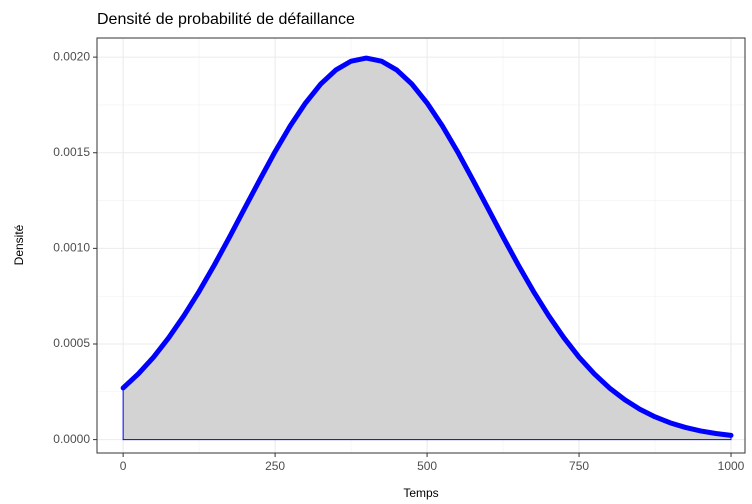 The image size is (752, 504). Describe the element at coordinates (19, 244) in the screenshot. I see `y-axis-title: Densité` at that location.